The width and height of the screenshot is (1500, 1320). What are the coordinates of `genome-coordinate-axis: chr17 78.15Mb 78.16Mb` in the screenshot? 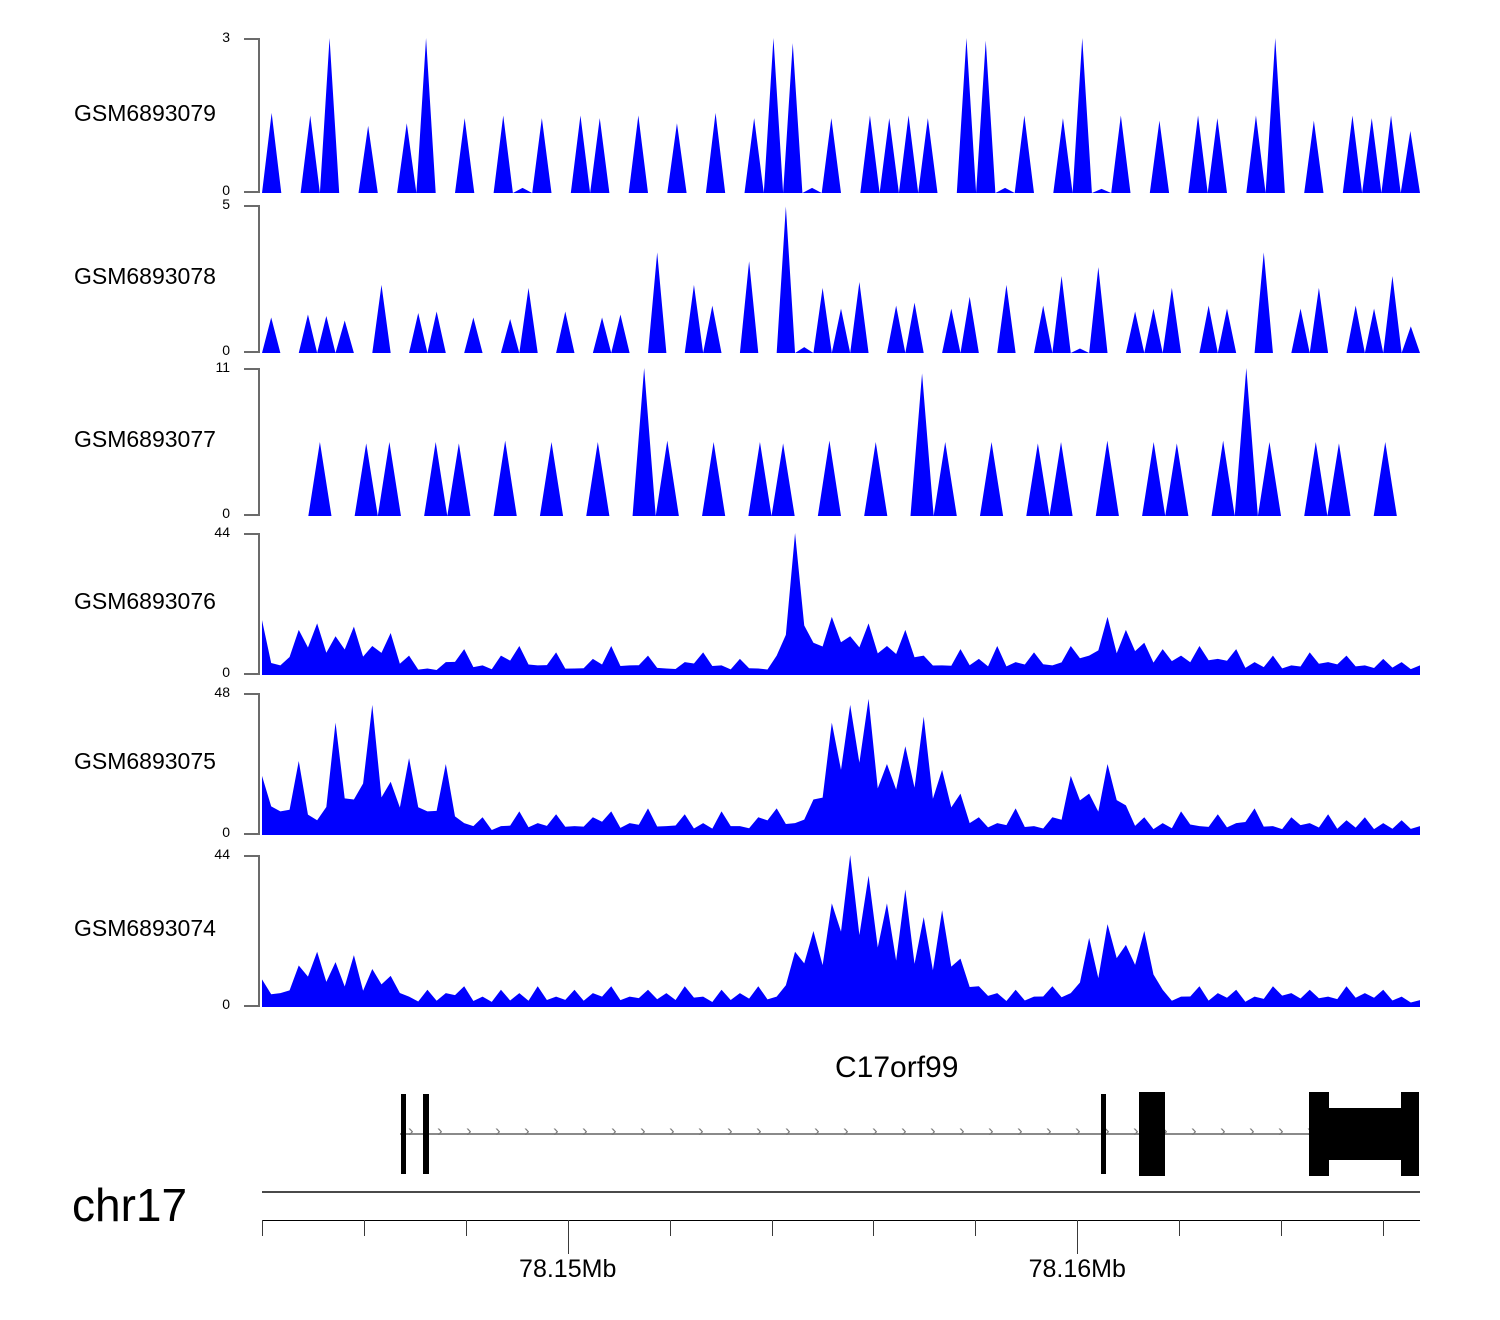 It's located at (750, 1242).